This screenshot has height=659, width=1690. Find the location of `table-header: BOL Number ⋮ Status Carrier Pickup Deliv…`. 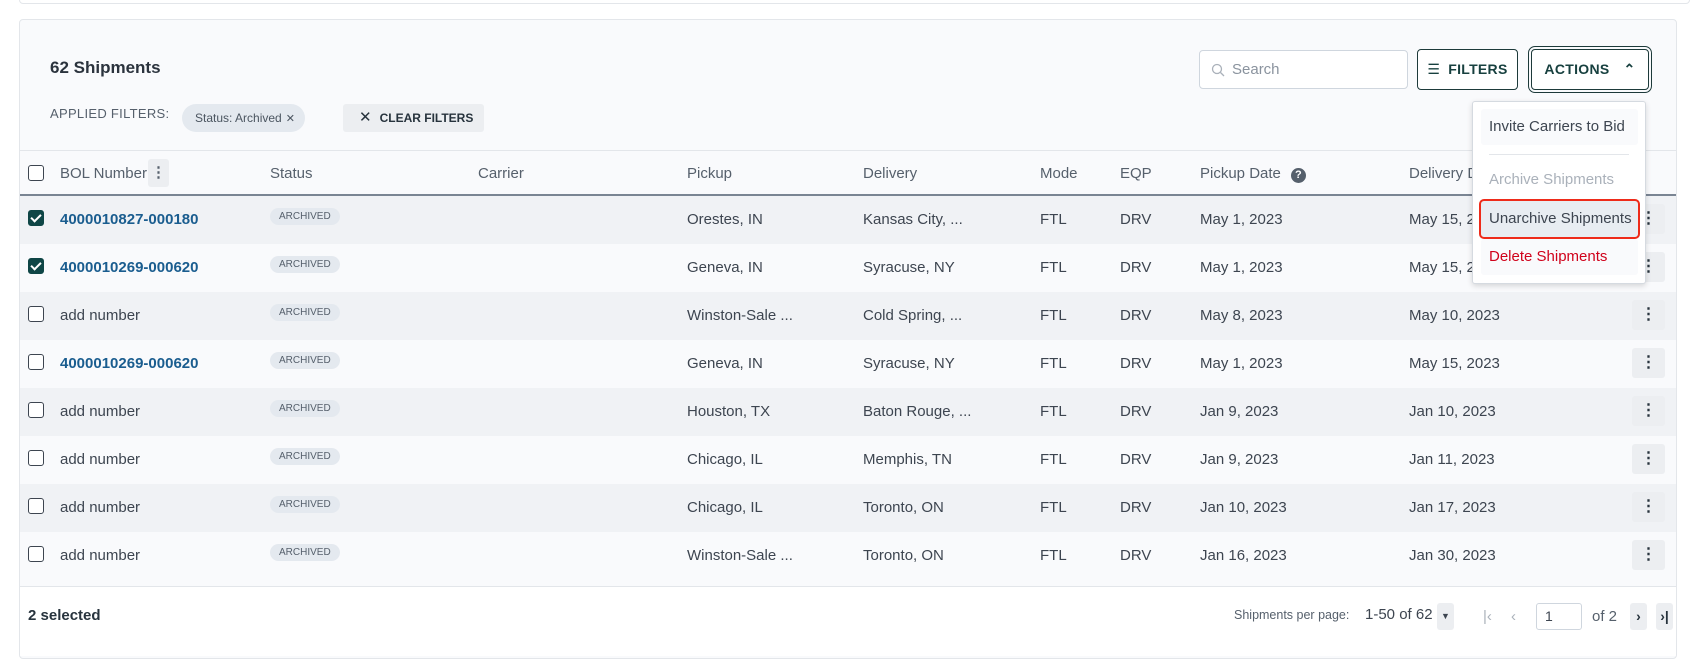

table-header: BOL Number ⋮ Status Carrier Pickup Deliv… is located at coordinates (848, 173).